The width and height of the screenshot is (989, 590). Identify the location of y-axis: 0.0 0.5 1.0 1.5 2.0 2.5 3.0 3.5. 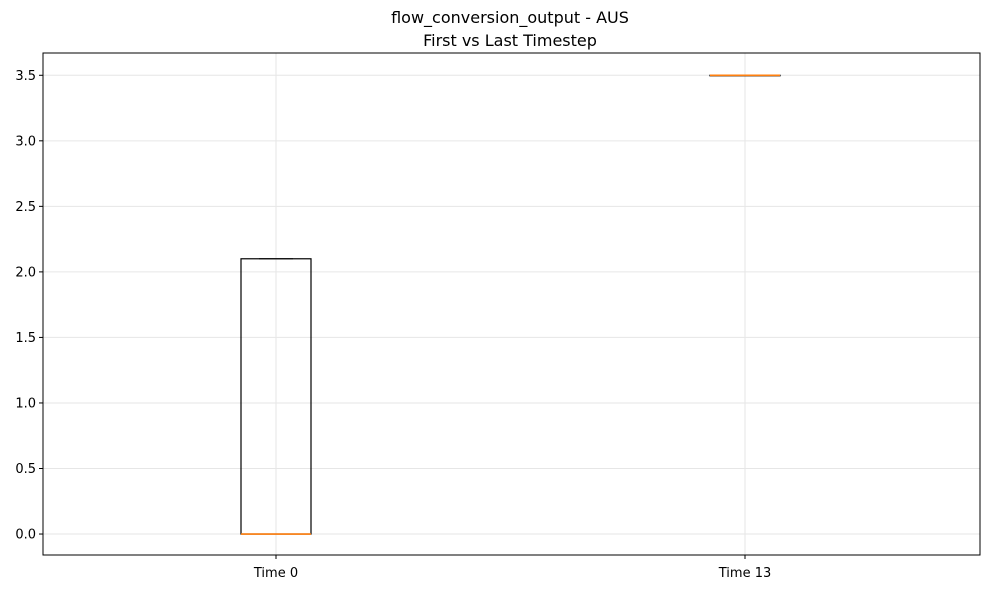
(29, 306).